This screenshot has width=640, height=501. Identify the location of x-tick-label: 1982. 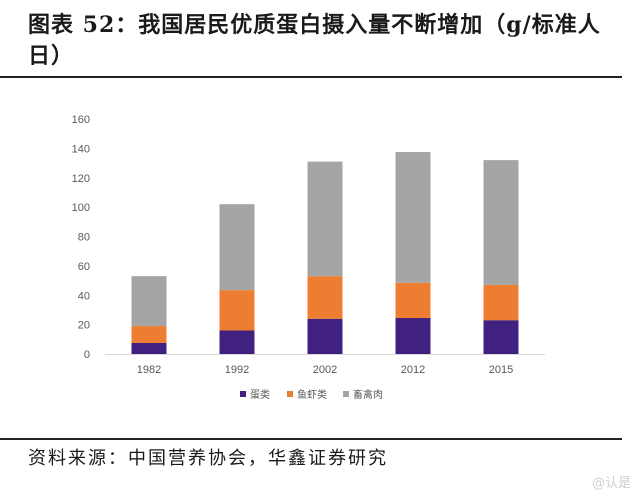
(149, 370).